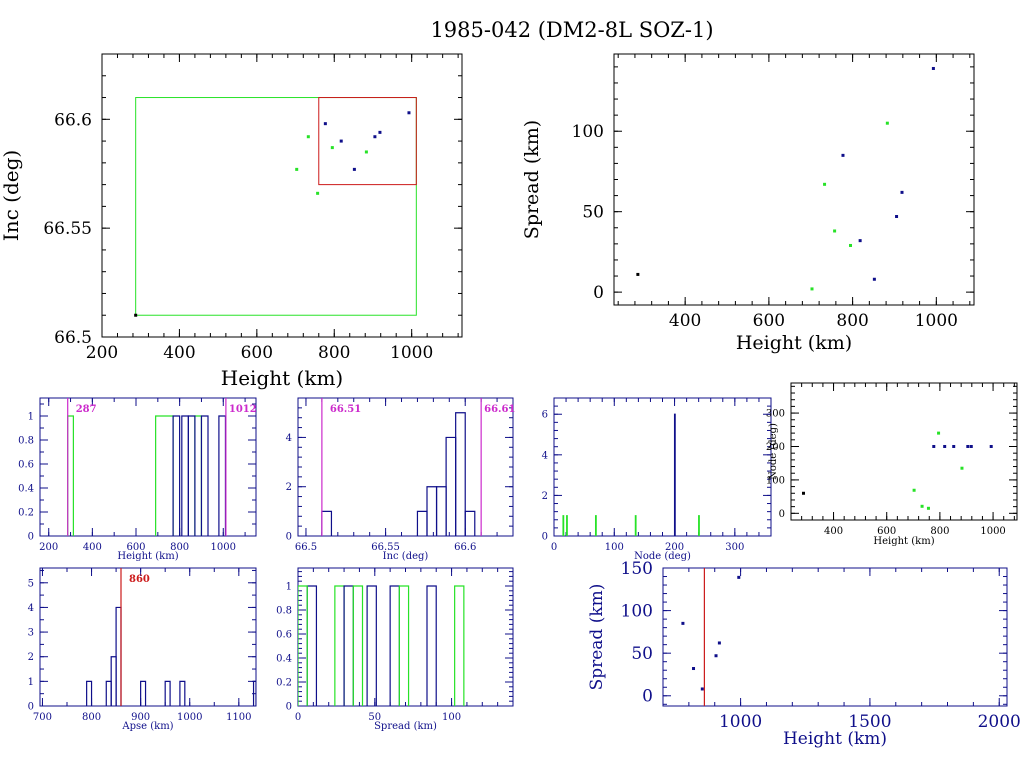  Describe the element at coordinates (11, 195) in the screenshot. I see `y-axis-label: Inc (deg)` at that location.